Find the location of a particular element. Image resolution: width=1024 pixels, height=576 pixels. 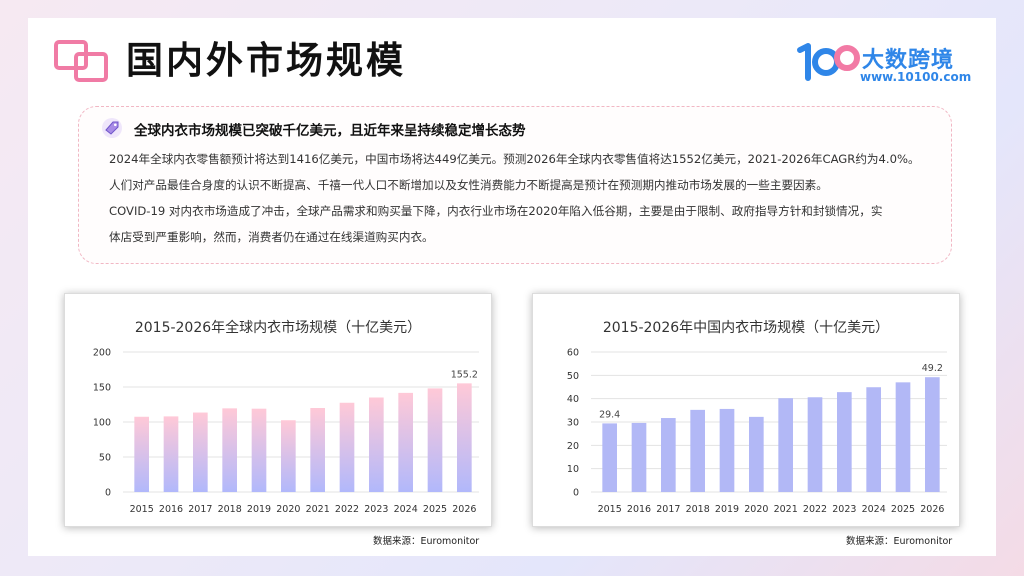

summary-heading: 全球内衣市场规模已突破千亿美元，且近年来呈持续稳定增长态势 is located at coordinates (330, 131).